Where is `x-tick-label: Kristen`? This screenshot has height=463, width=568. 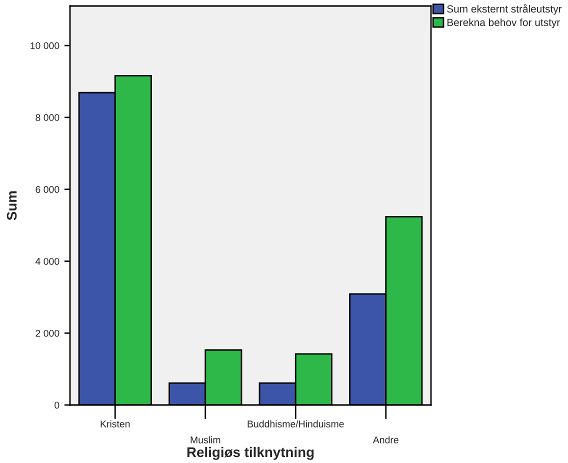 x-tick-label: Kristen is located at coordinates (115, 424).